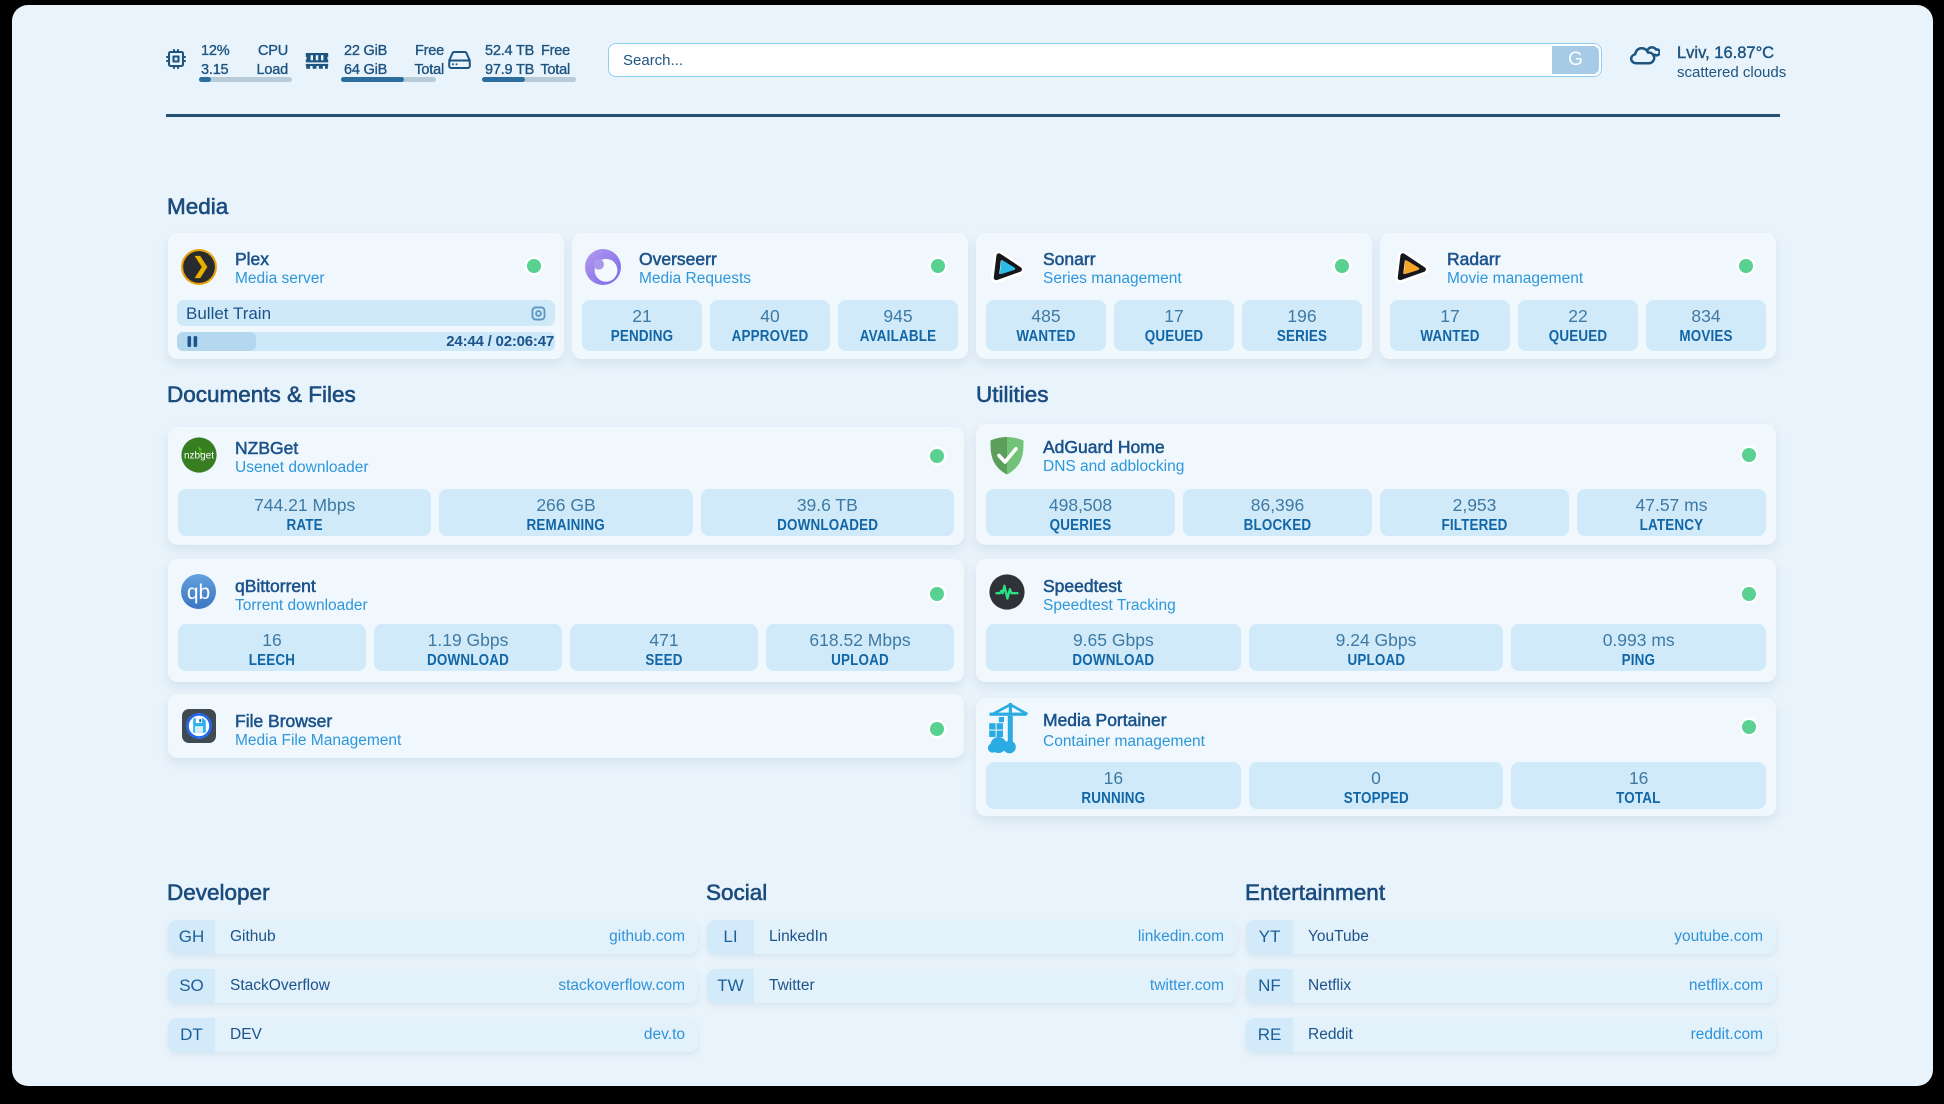 The width and height of the screenshot is (1944, 1104). I want to click on svg-text: qb, so click(198, 592).